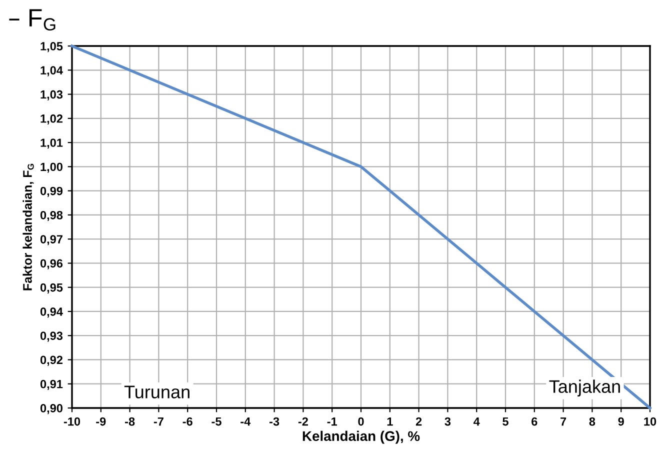 The width and height of the screenshot is (660, 452). I want to click on y-tick-label: 0,91, so click(51, 385).